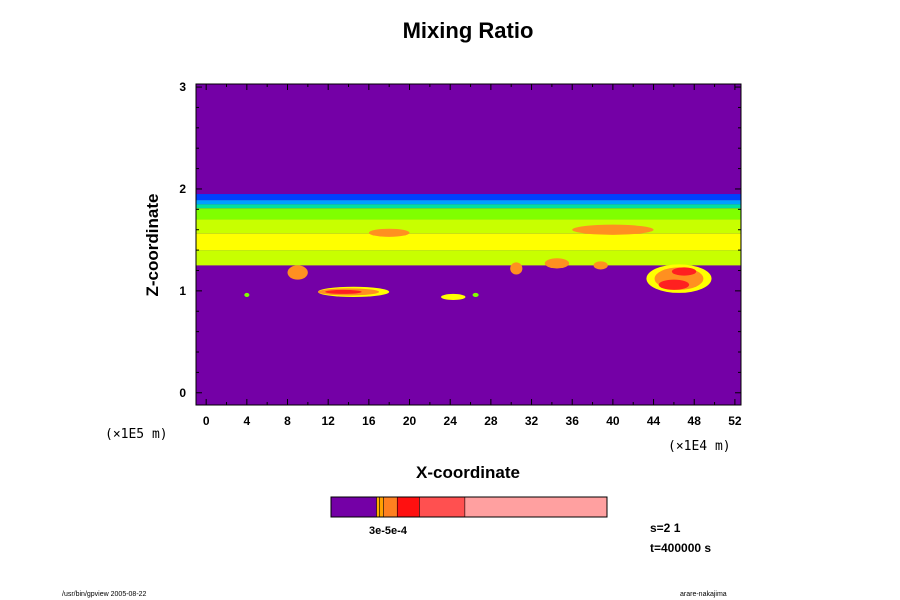 The width and height of the screenshot is (900, 600). I want to click on colorbar-frame, so click(469, 507).